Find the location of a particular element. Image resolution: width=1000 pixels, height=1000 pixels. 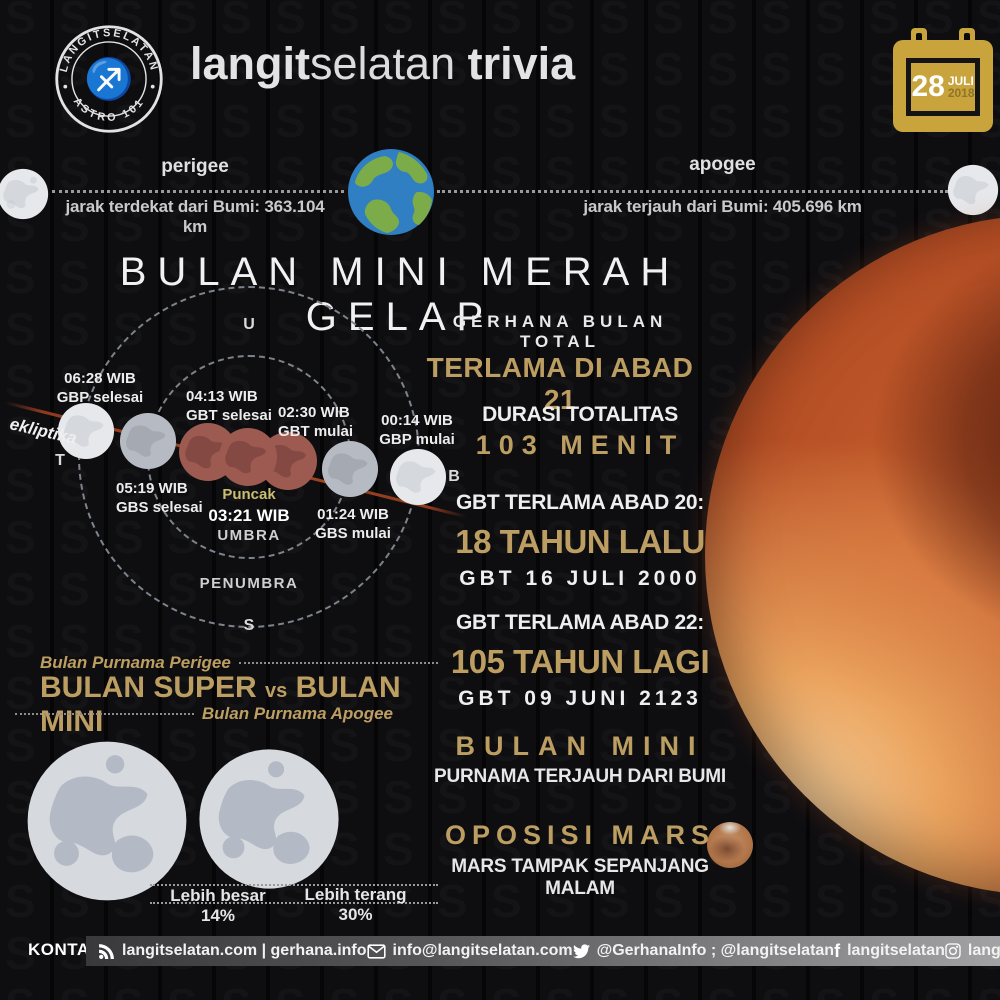

mini-moon-icon is located at coordinates (269, 819).